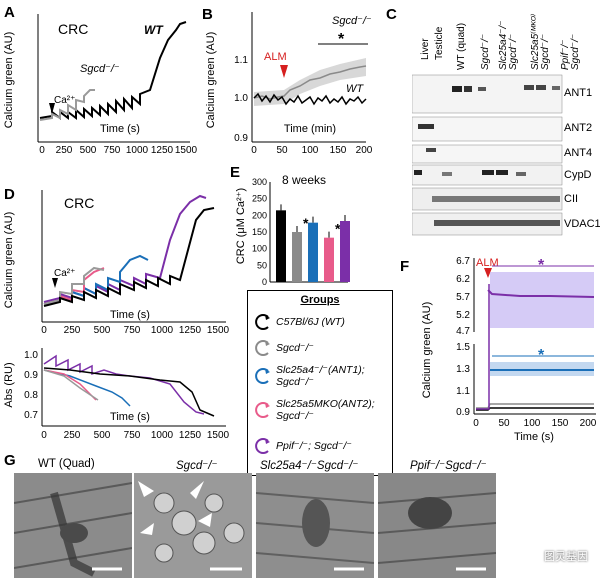 This screenshot has width=600, height=578. Describe the element at coordinates (425, 49) in the screenshot. I see `lane-label-liver: Liver` at that location.